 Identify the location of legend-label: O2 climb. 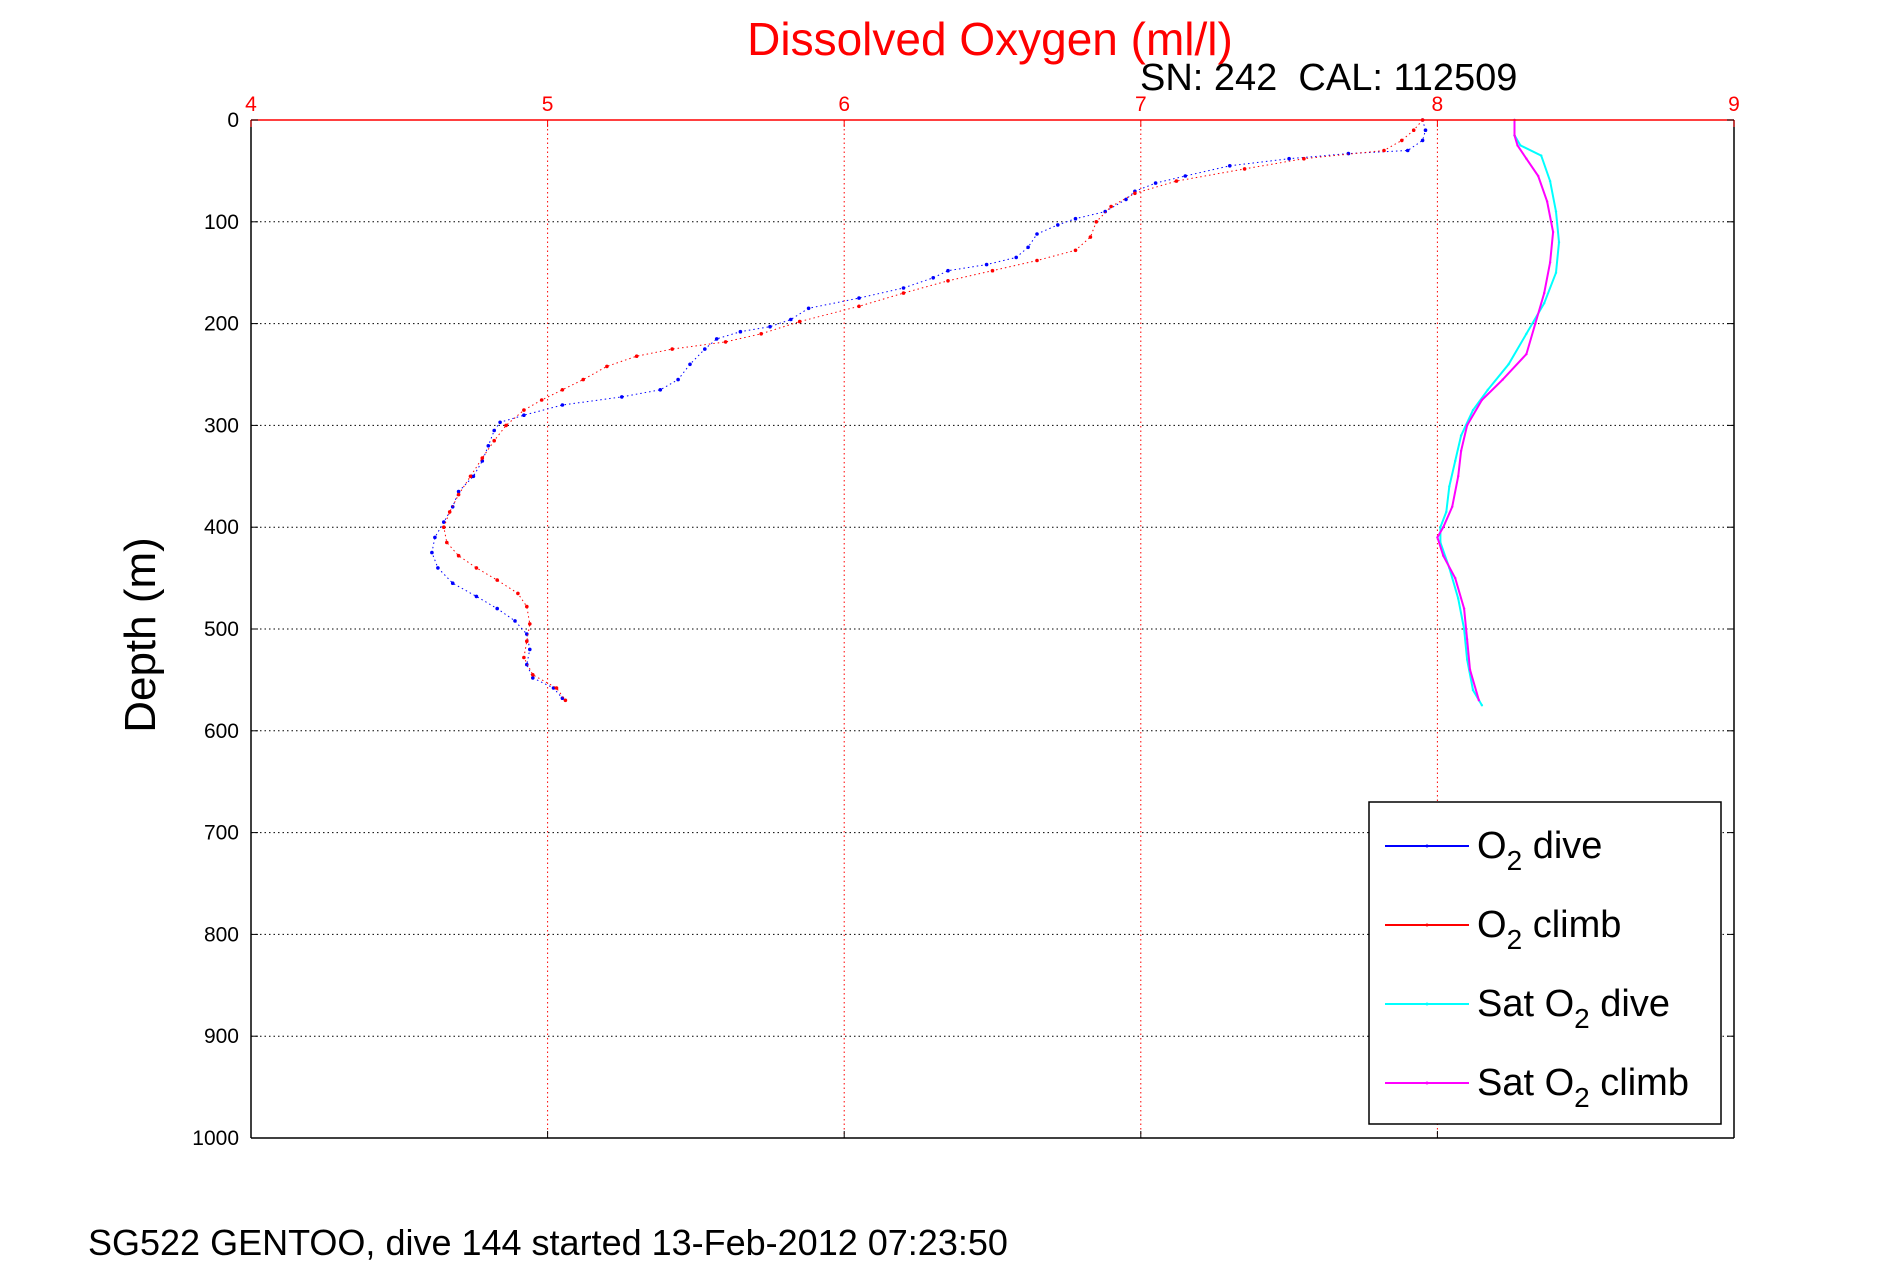
(1549, 929).